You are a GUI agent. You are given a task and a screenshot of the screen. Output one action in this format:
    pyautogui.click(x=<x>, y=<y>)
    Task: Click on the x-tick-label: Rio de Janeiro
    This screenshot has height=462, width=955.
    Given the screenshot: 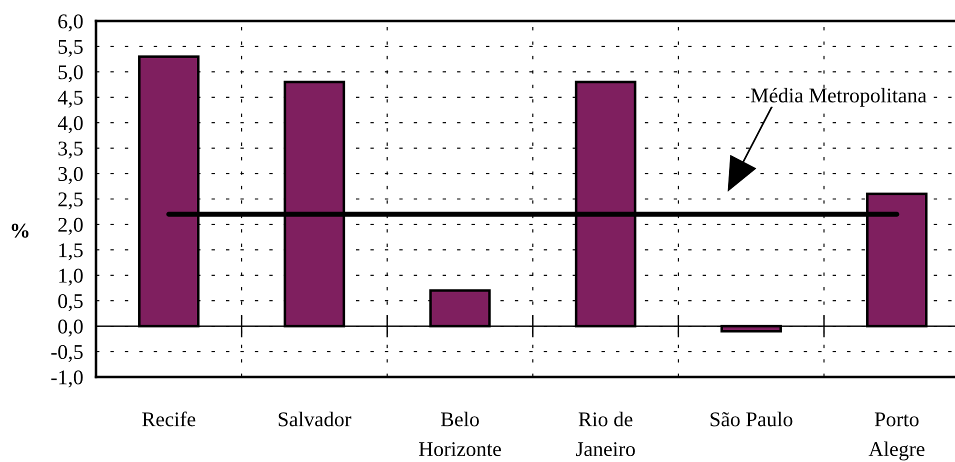 What is the action you would take?
    pyautogui.click(x=605, y=434)
    